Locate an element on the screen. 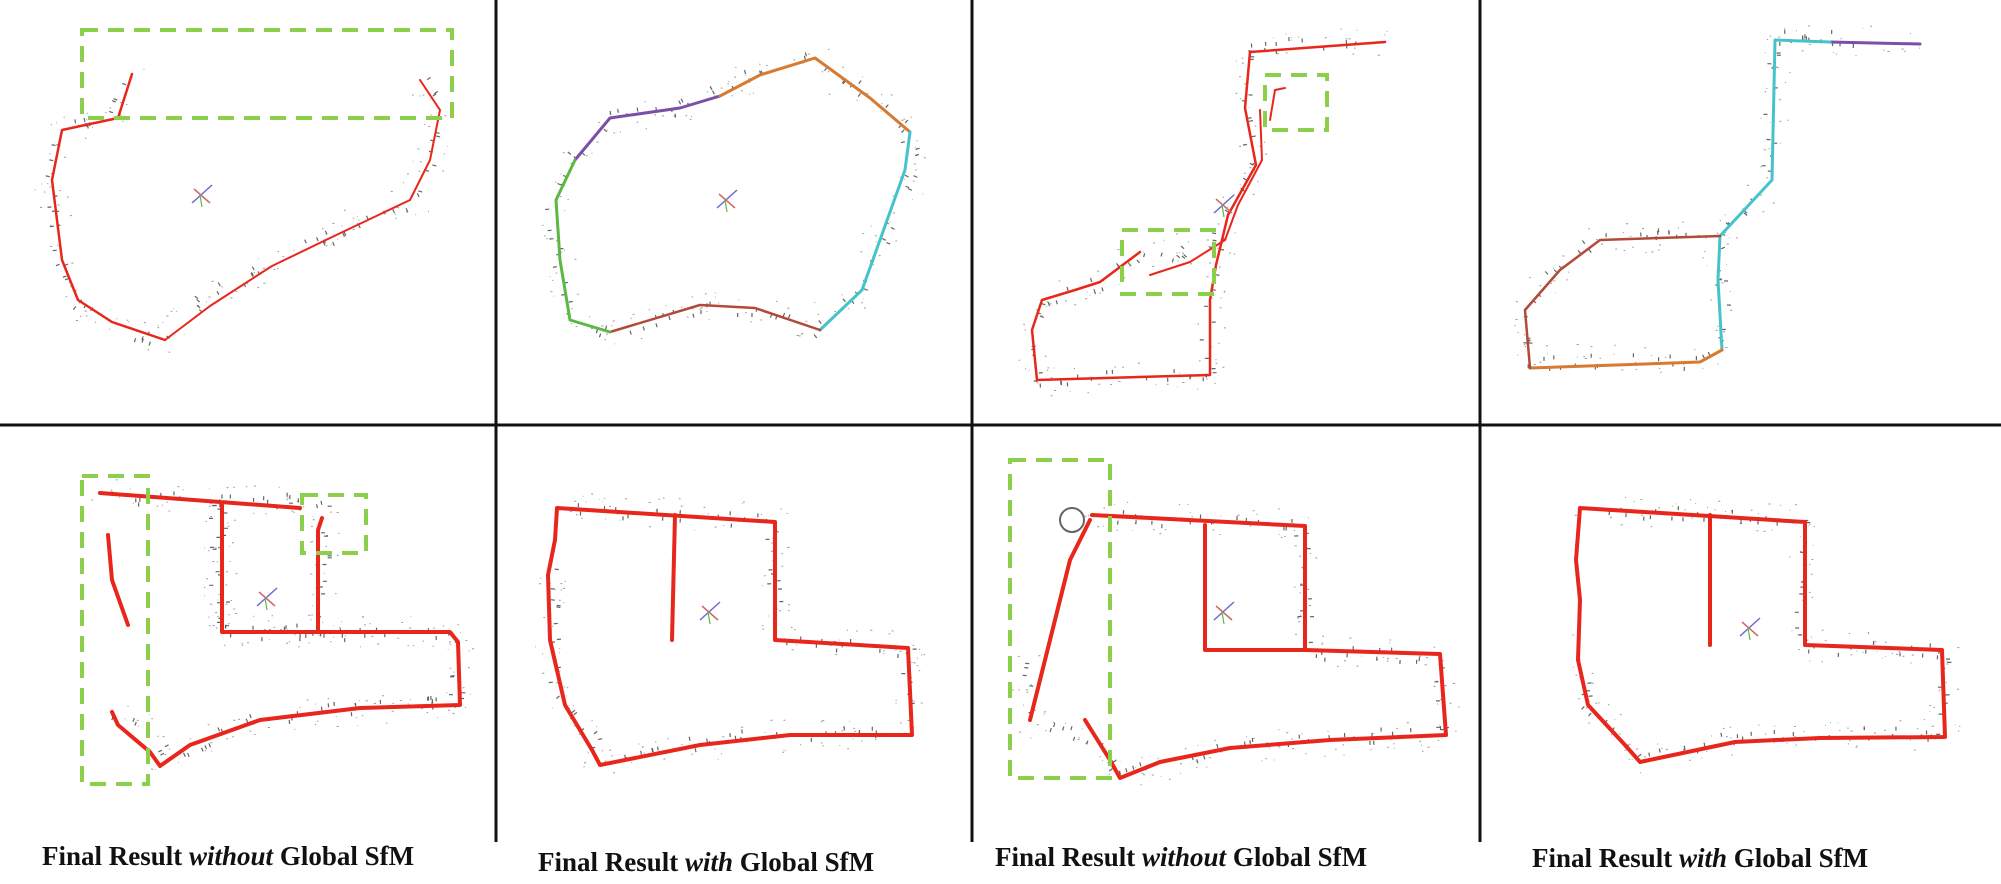  cloud-p8-walls is located at coordinates (1764, 632).